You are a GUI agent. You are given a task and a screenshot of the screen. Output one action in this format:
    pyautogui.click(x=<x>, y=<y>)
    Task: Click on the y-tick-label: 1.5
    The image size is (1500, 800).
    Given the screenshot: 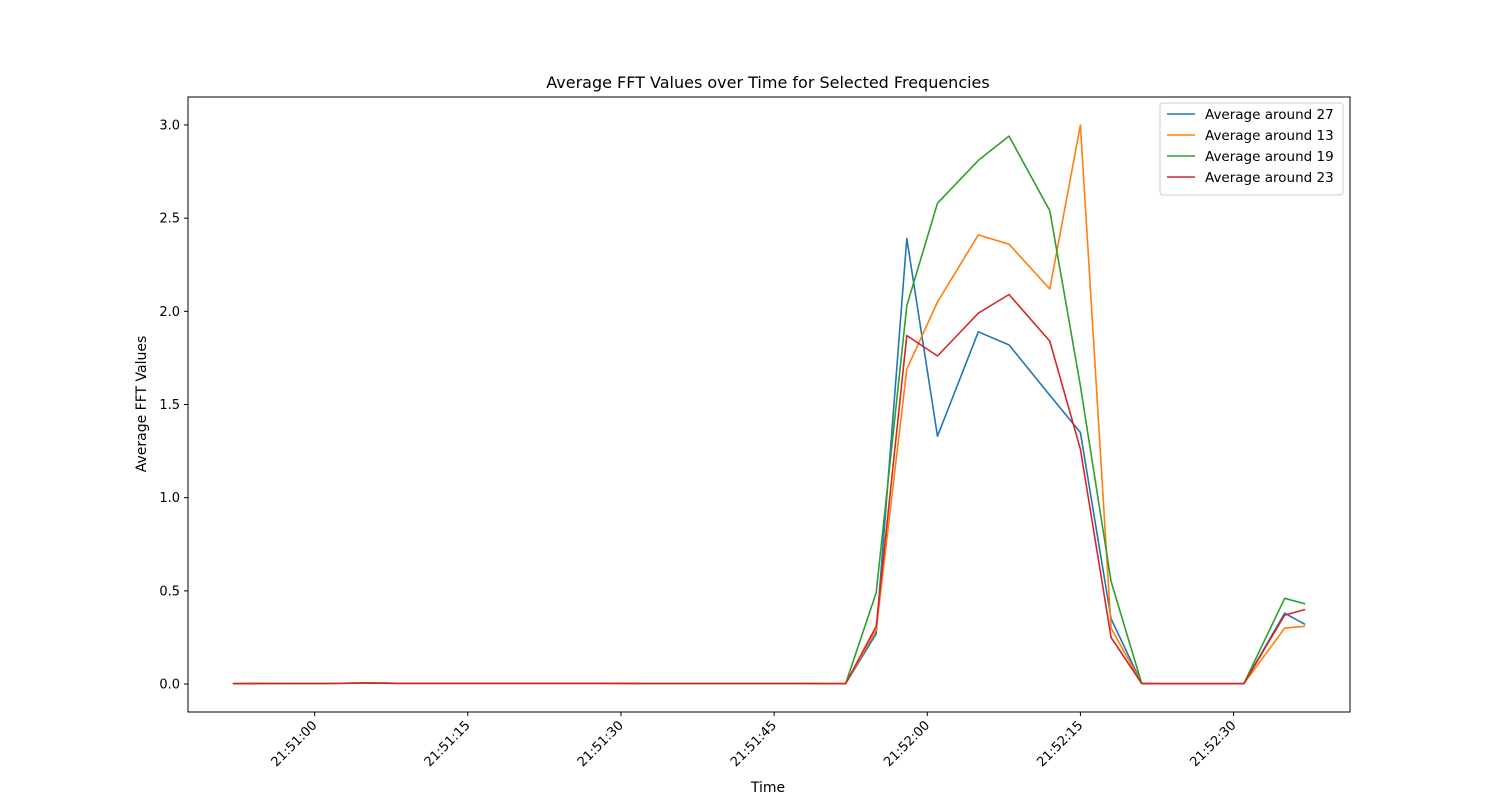 What is the action you would take?
    pyautogui.click(x=169, y=405)
    